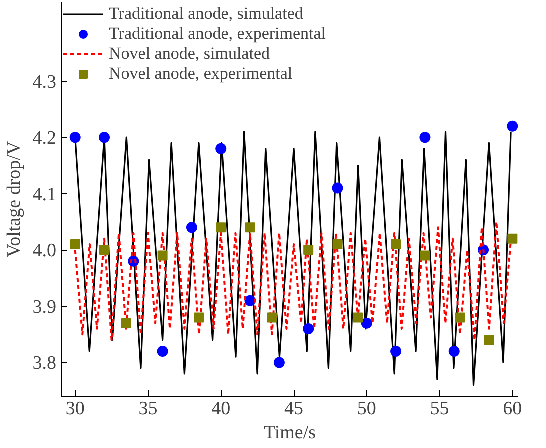 The height and width of the screenshot is (448, 546). I want to click on x-tick-label: 60, so click(512, 409).